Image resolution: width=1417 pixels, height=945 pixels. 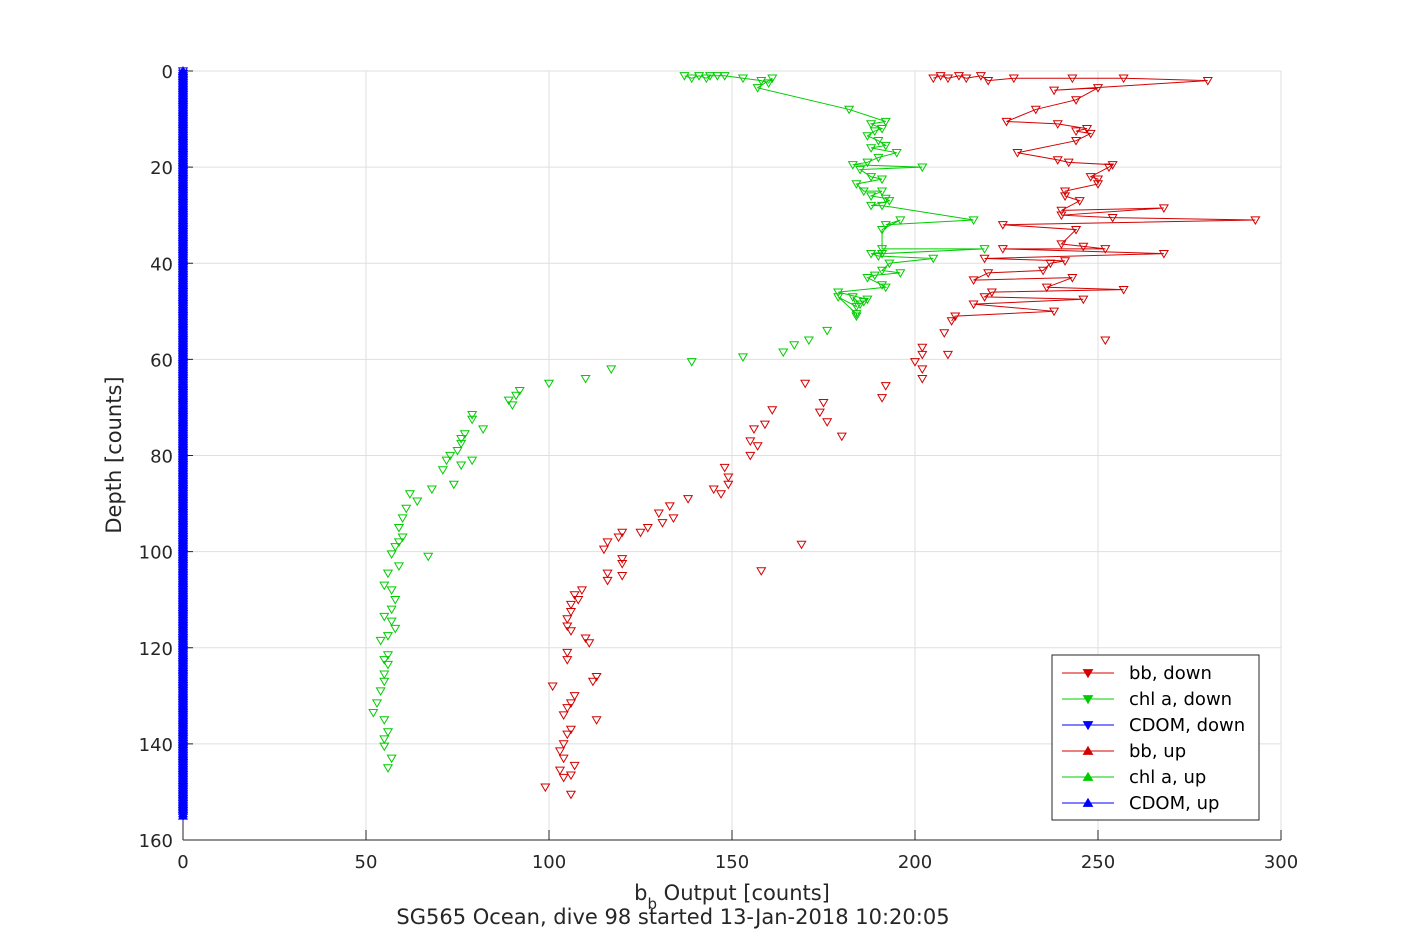 I want to click on x-tick-label: 50, so click(x=366, y=862).